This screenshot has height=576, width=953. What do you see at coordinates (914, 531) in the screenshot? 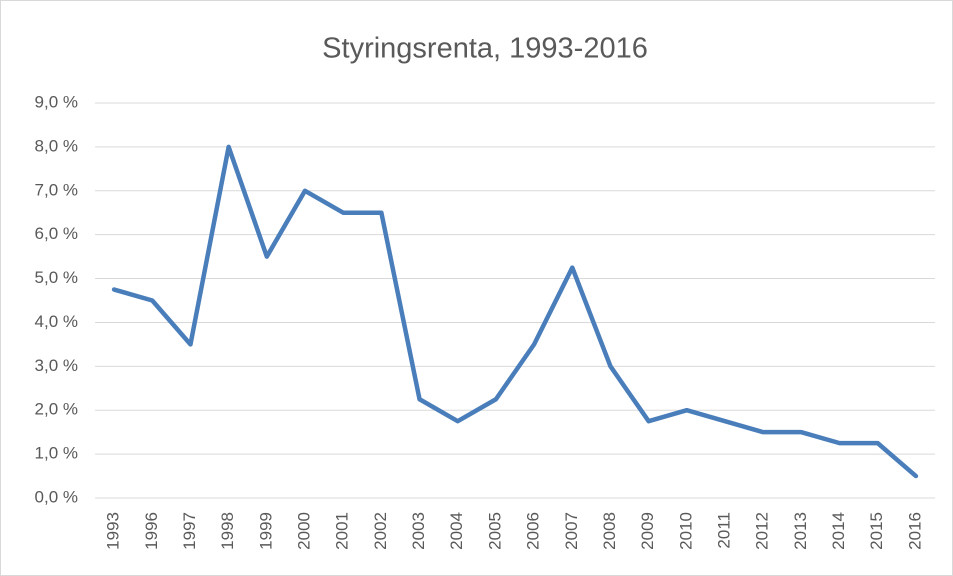
I see `x-tick-label: 2016` at bounding box center [914, 531].